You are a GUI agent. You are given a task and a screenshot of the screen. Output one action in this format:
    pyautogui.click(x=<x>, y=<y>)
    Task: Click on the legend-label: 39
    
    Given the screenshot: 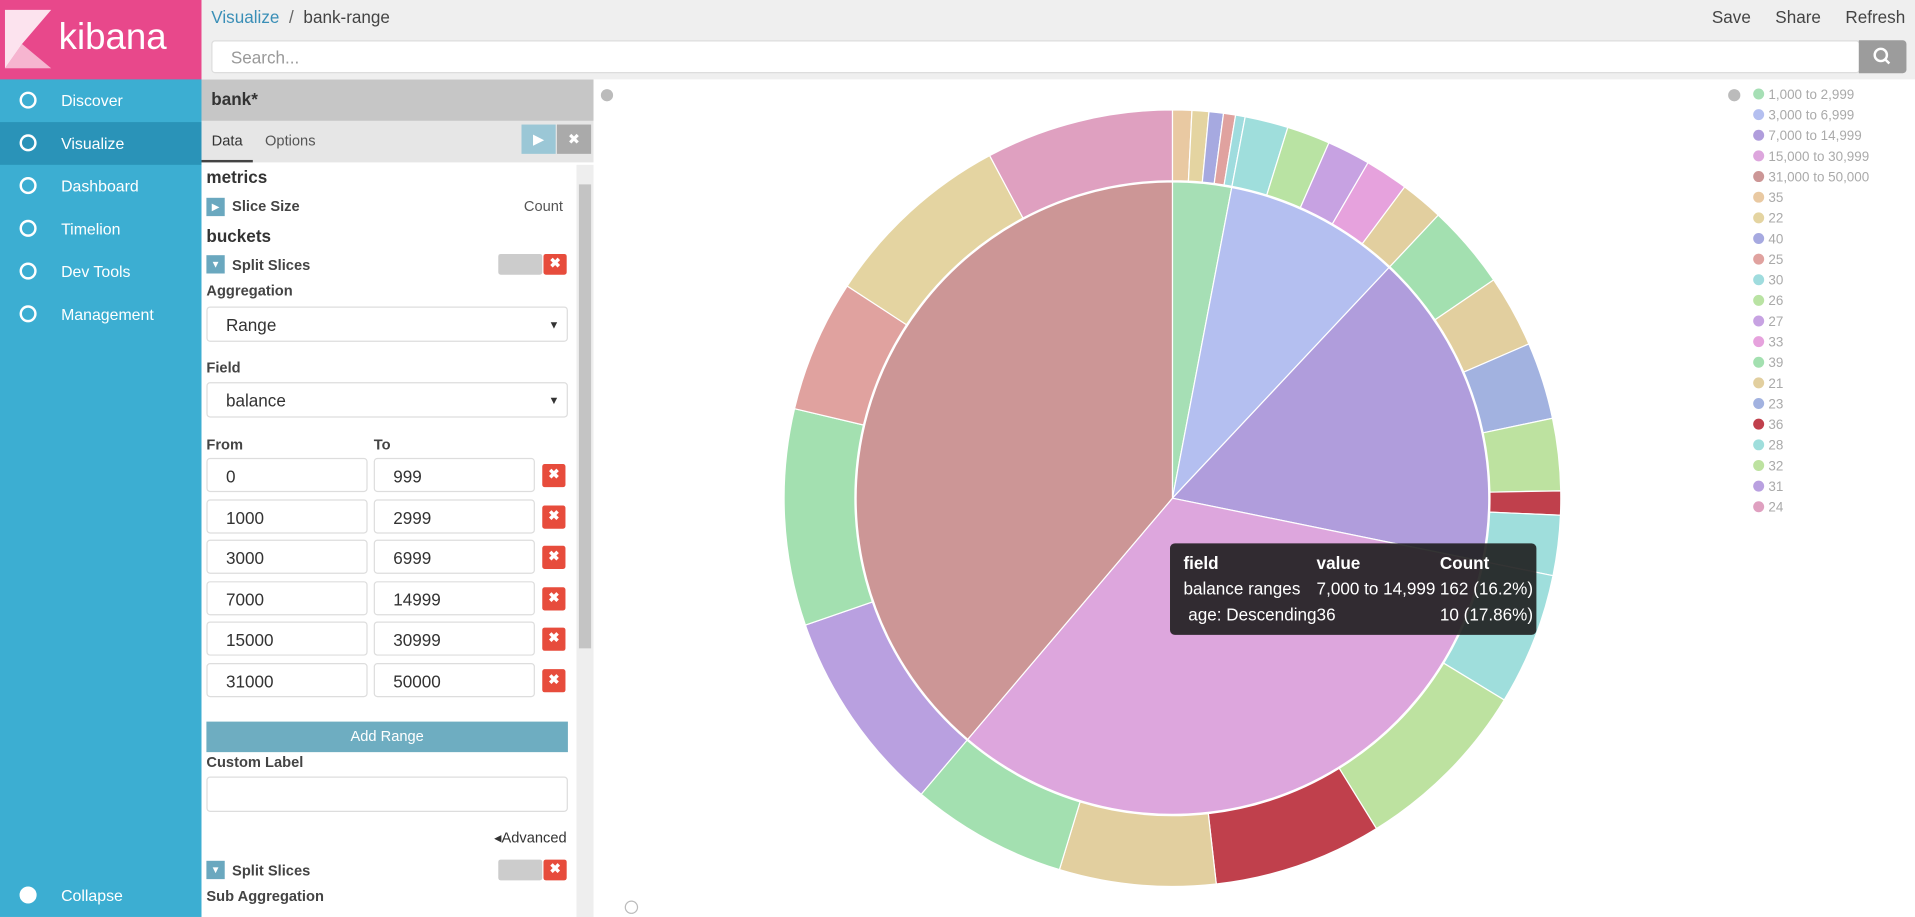 What is the action you would take?
    pyautogui.click(x=1775, y=362)
    